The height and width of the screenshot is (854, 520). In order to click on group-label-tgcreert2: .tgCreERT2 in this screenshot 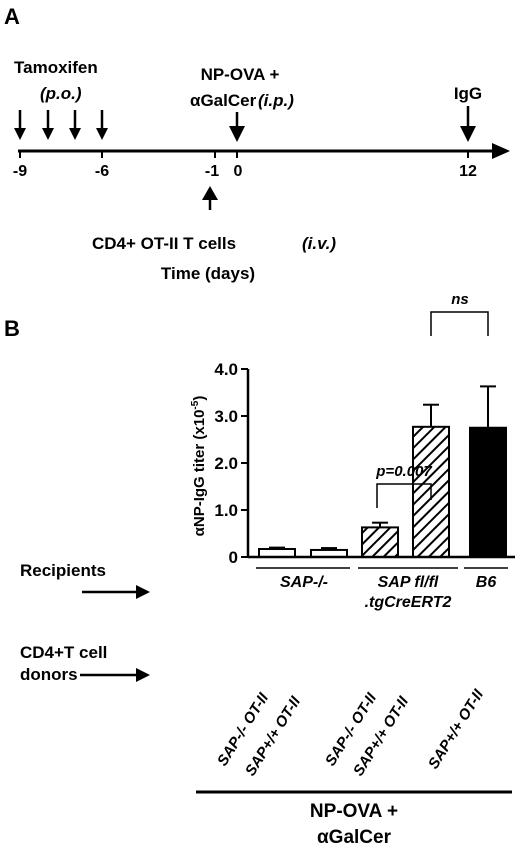, I will do `click(408, 602)`.